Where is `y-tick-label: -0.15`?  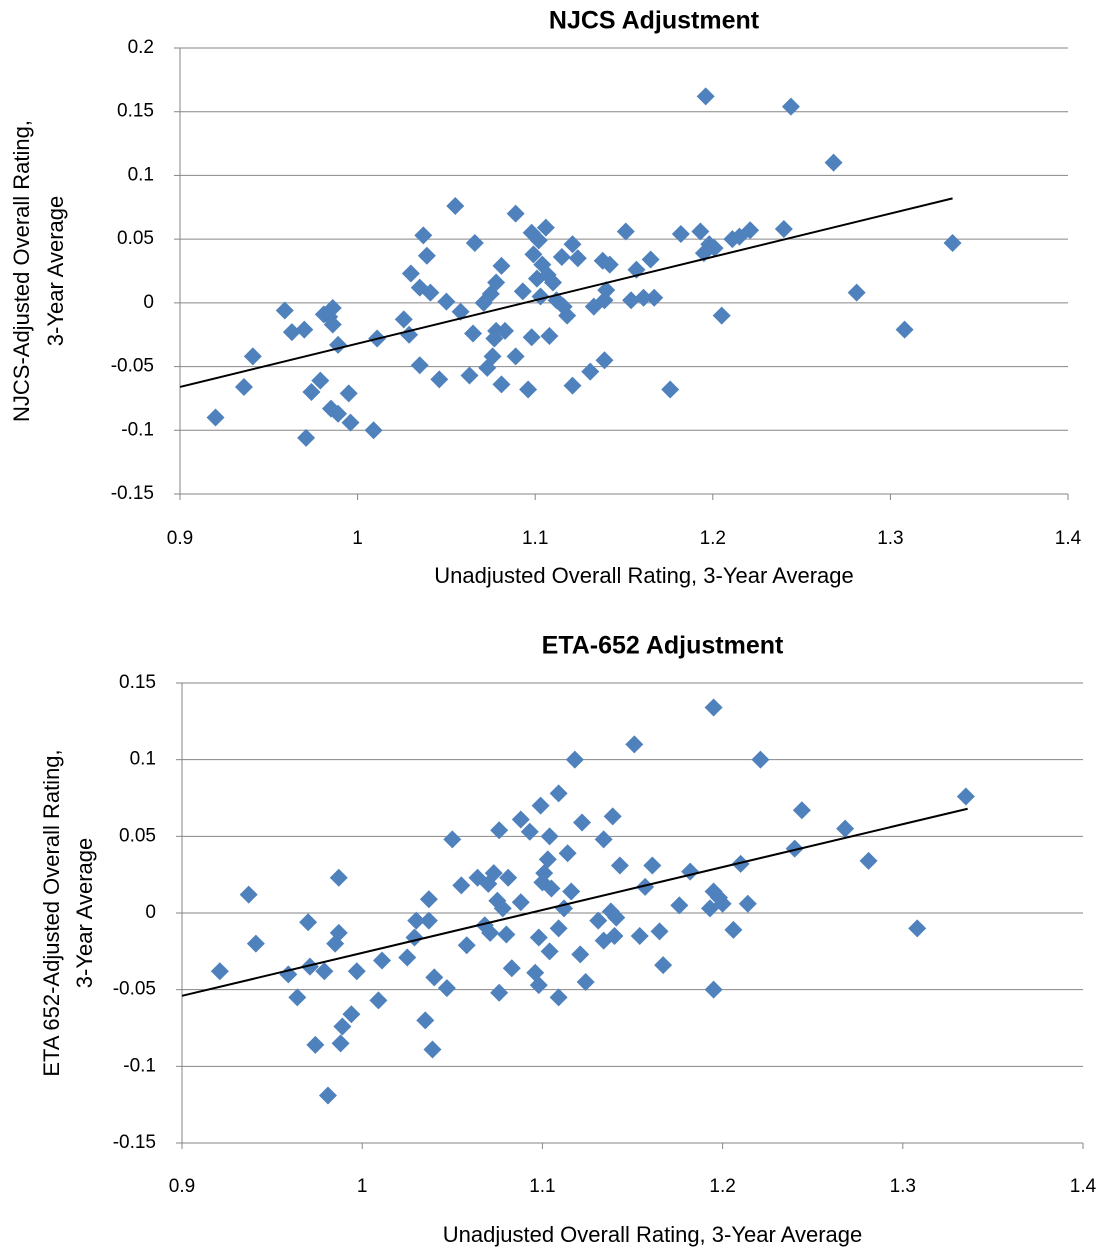
y-tick-label: -0.15 is located at coordinates (132, 493).